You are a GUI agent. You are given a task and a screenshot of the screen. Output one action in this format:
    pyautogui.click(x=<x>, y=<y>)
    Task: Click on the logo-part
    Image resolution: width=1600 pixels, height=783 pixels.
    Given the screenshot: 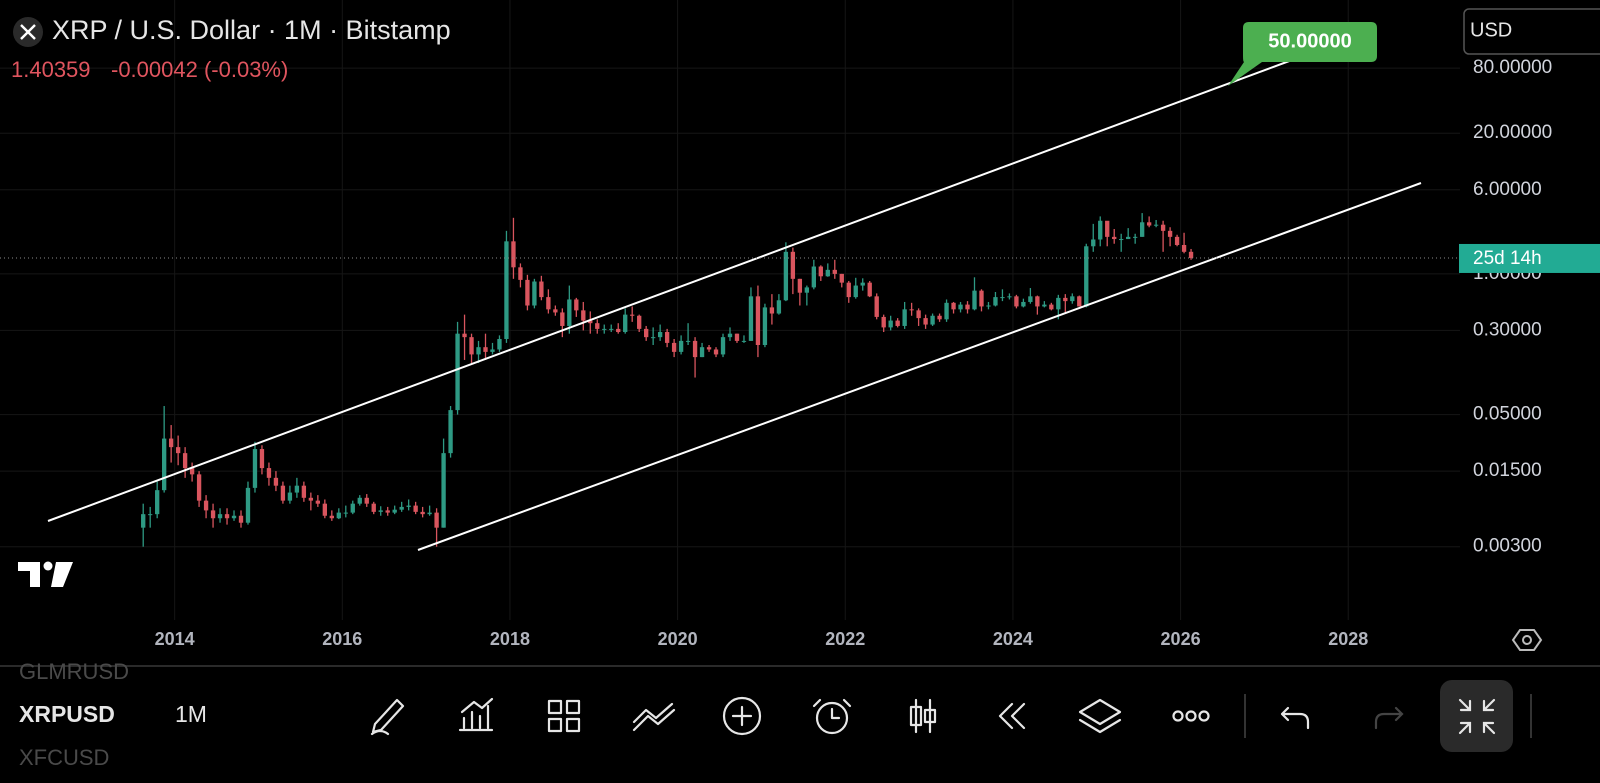 What is the action you would take?
    pyautogui.click(x=29, y=574)
    